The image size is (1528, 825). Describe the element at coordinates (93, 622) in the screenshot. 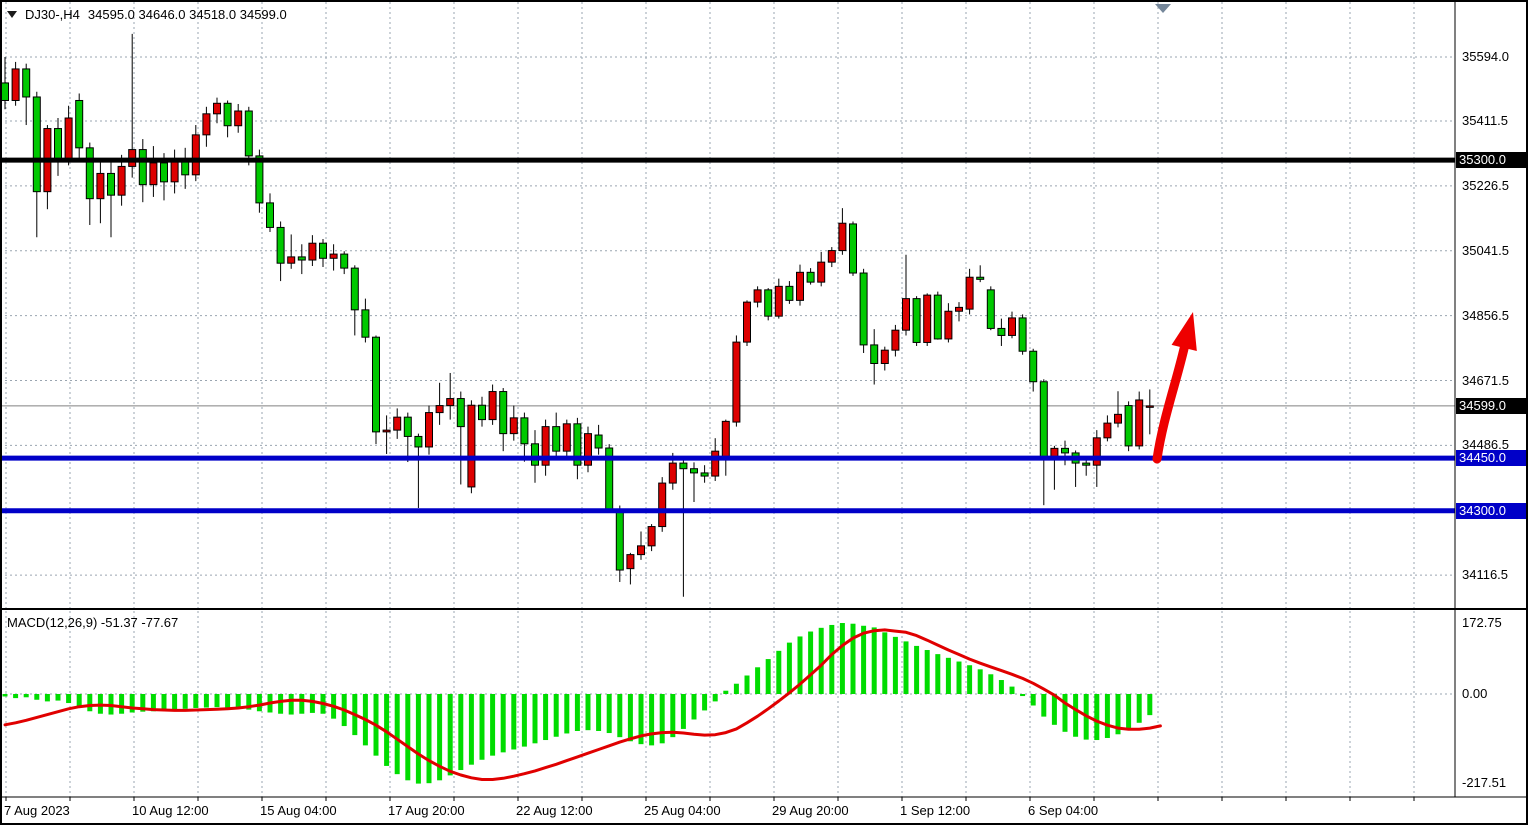

I see `macd-indicator-label: MACD(12,26,9) -51.37 -77.67` at that location.